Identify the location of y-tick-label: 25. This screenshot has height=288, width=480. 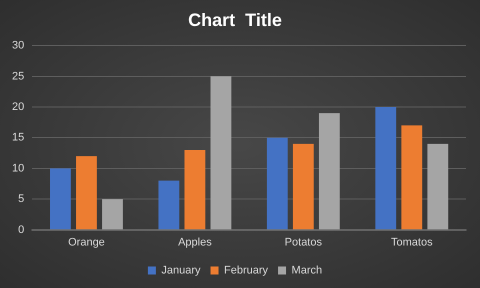
(18, 76).